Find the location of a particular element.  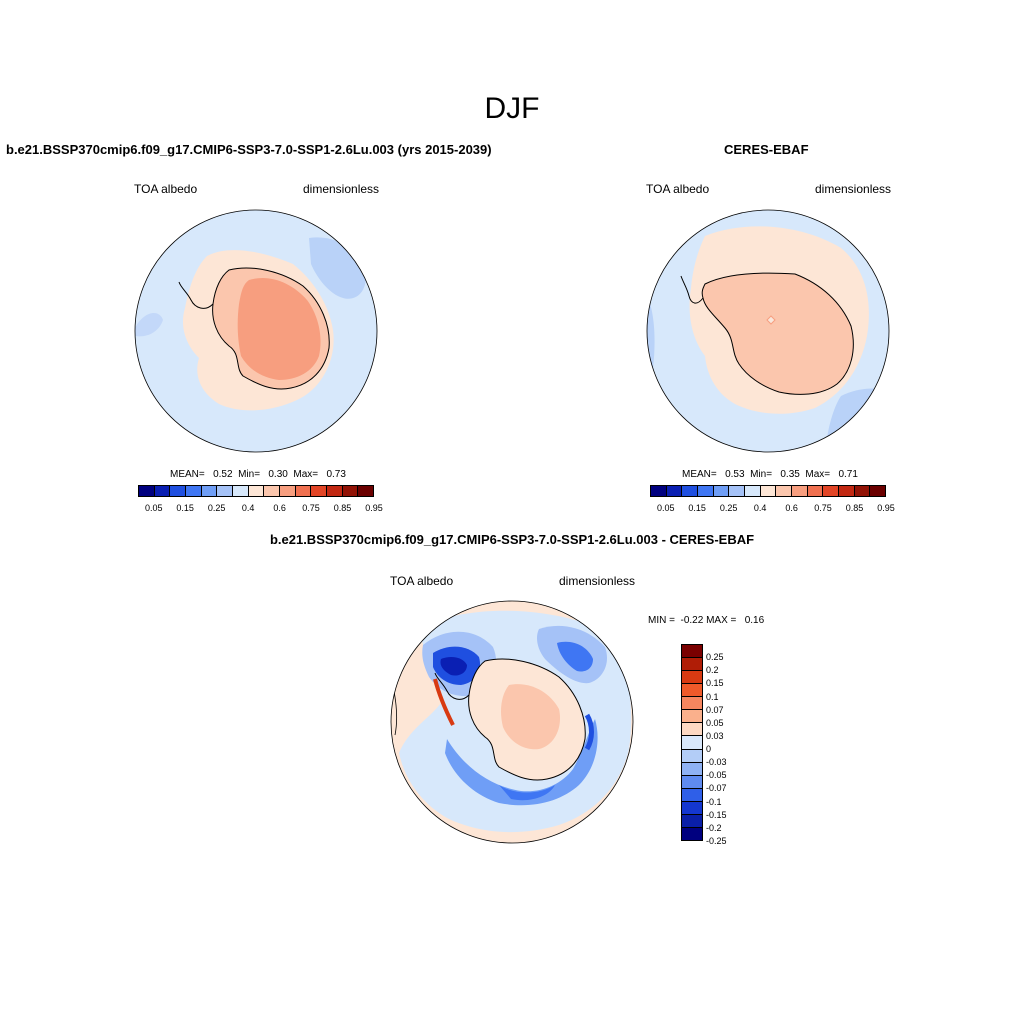

left-variable-label: TOA albedo is located at coordinates (166, 189).